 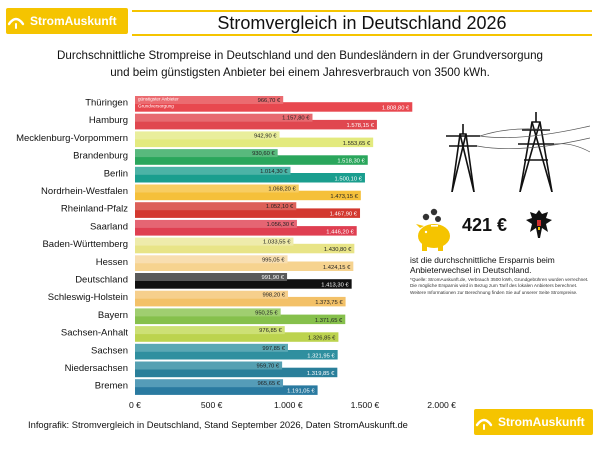 What do you see at coordinates (72, 138) in the screenshot?
I see `category-label: Mecklenburg-Vorpommern` at bounding box center [72, 138].